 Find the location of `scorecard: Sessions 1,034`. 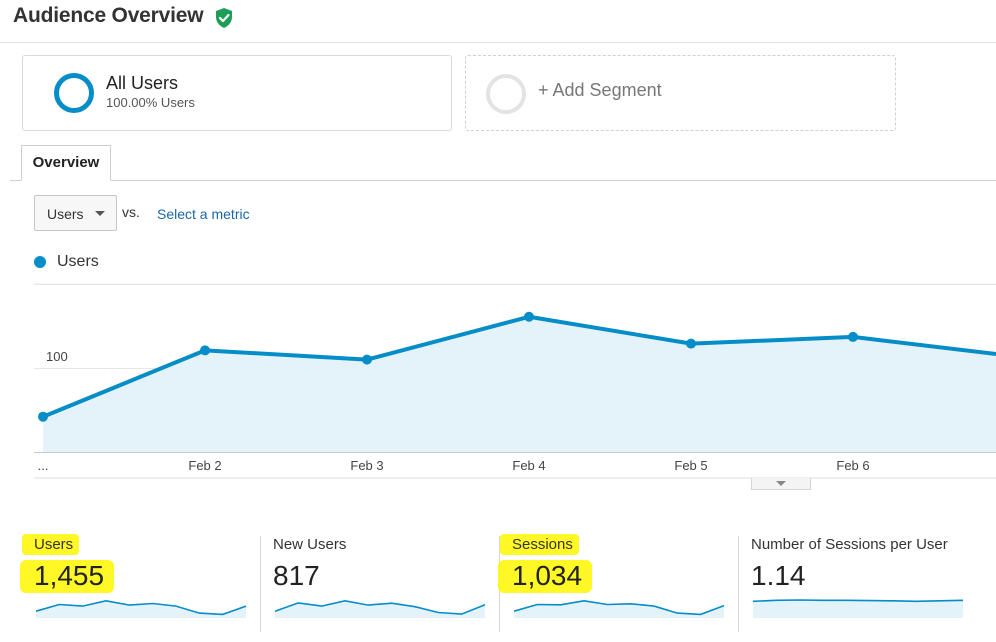

scorecard: Sessions 1,034 is located at coordinates (619, 580).